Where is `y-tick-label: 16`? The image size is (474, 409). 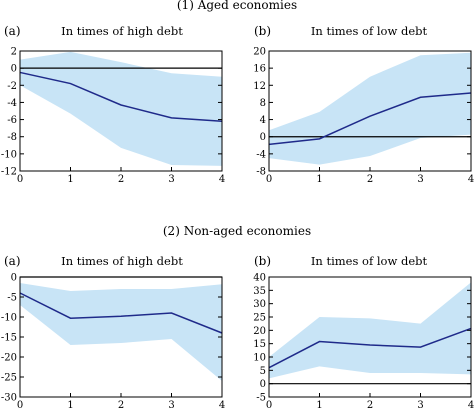 y-tick-label: 16 is located at coordinates (259, 69).